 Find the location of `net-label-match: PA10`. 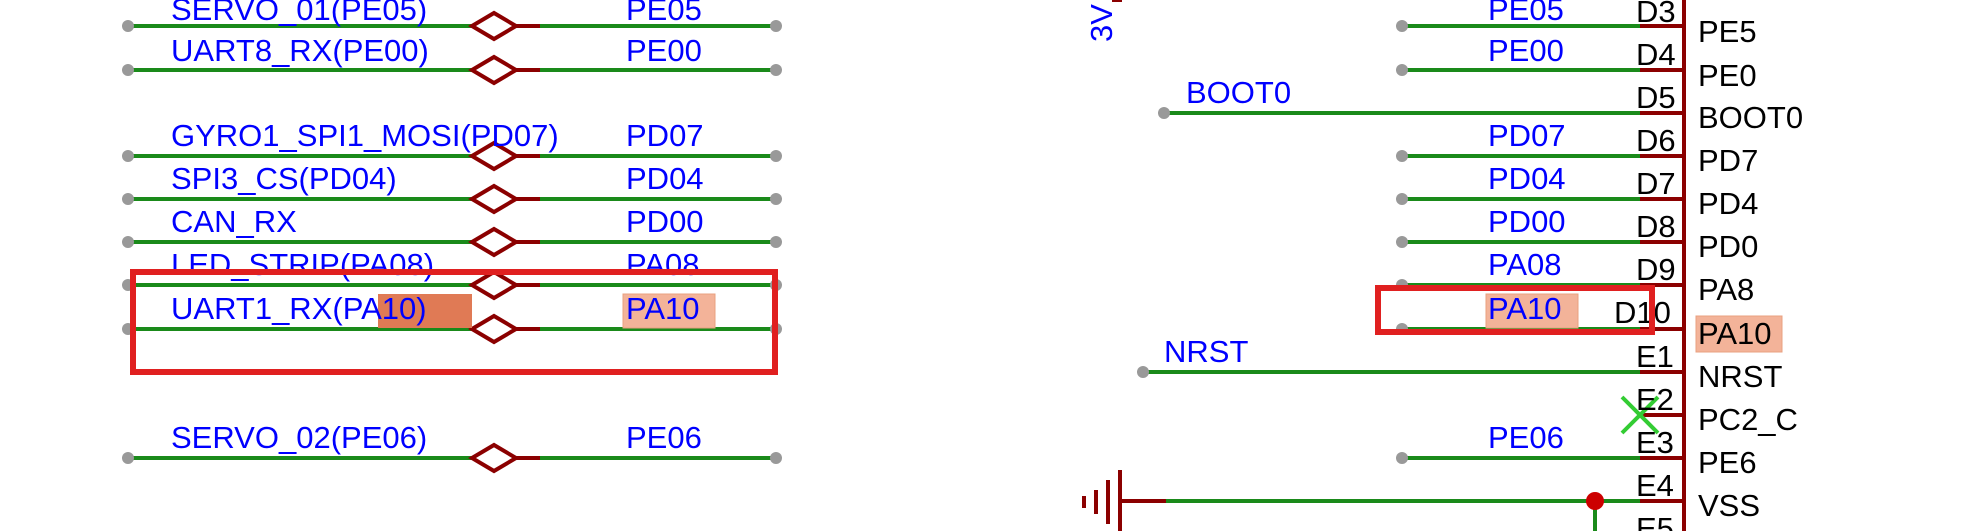

net-label-match: PA10 is located at coordinates (380, 308).